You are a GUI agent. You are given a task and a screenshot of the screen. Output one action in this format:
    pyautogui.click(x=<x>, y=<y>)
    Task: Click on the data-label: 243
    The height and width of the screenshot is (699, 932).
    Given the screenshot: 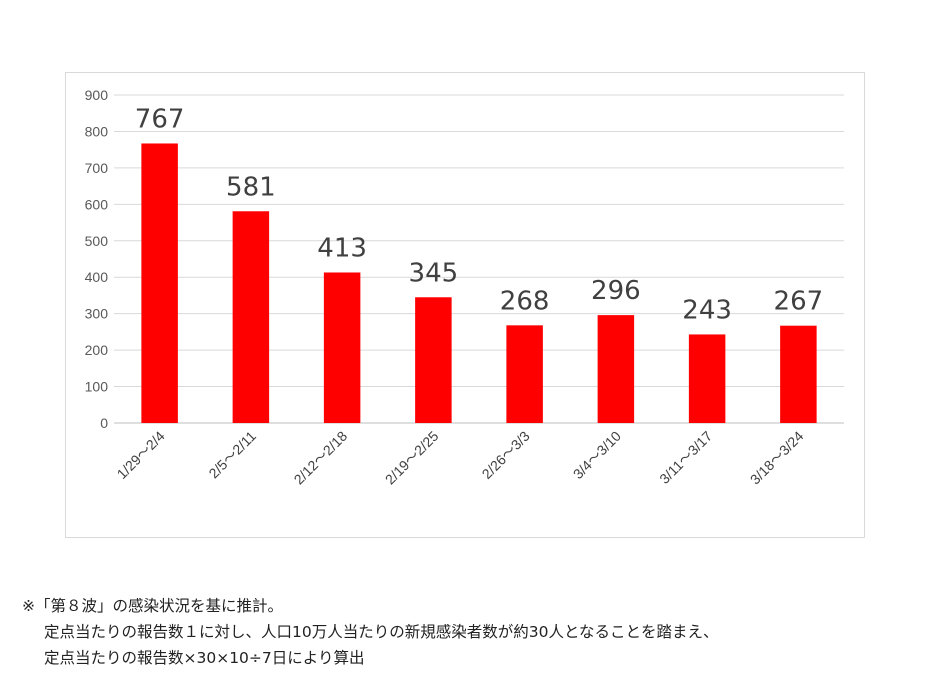 What is the action you would take?
    pyautogui.click(x=707, y=310)
    